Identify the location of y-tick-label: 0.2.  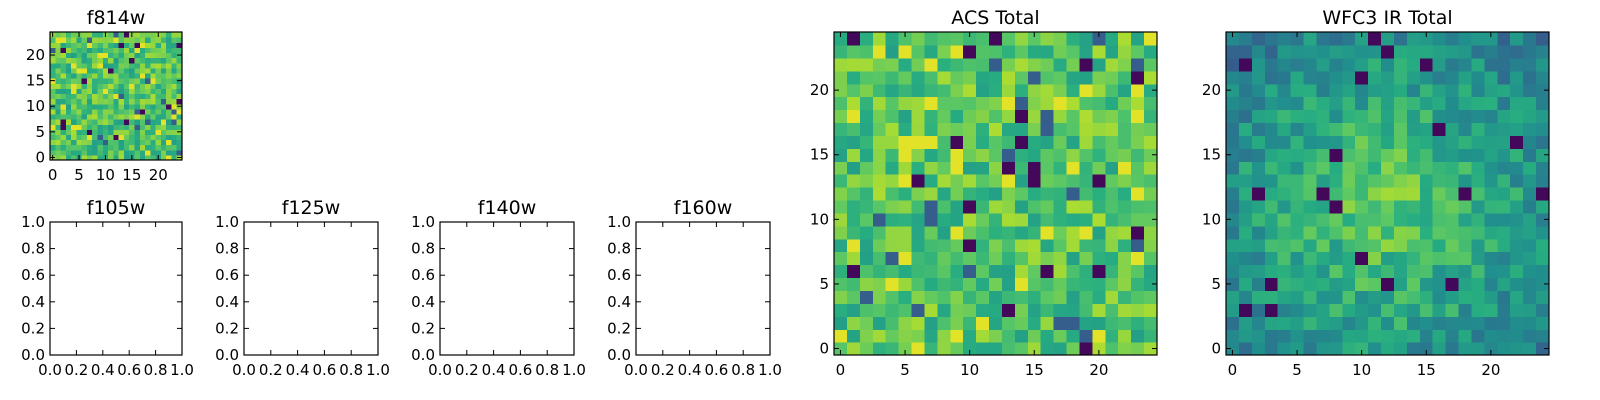
(619, 328).